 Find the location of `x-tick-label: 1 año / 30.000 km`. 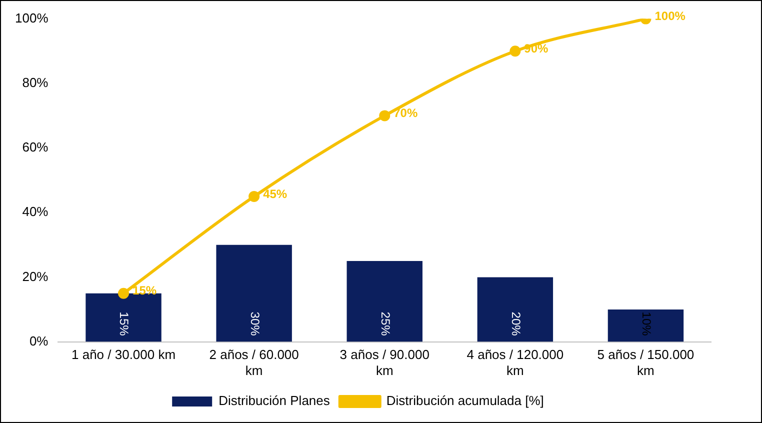

x-tick-label: 1 año / 30.000 km is located at coordinates (123, 354).